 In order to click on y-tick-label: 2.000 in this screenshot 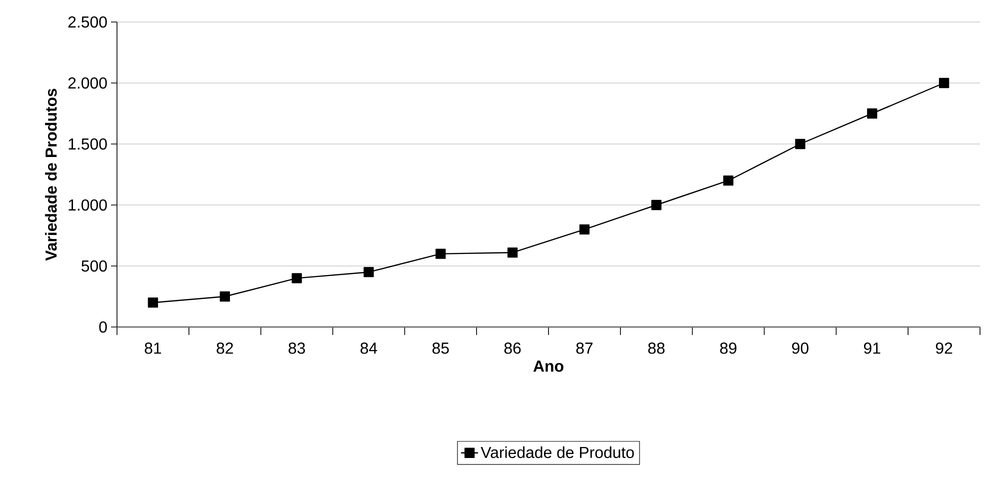, I will do `click(87, 83)`.